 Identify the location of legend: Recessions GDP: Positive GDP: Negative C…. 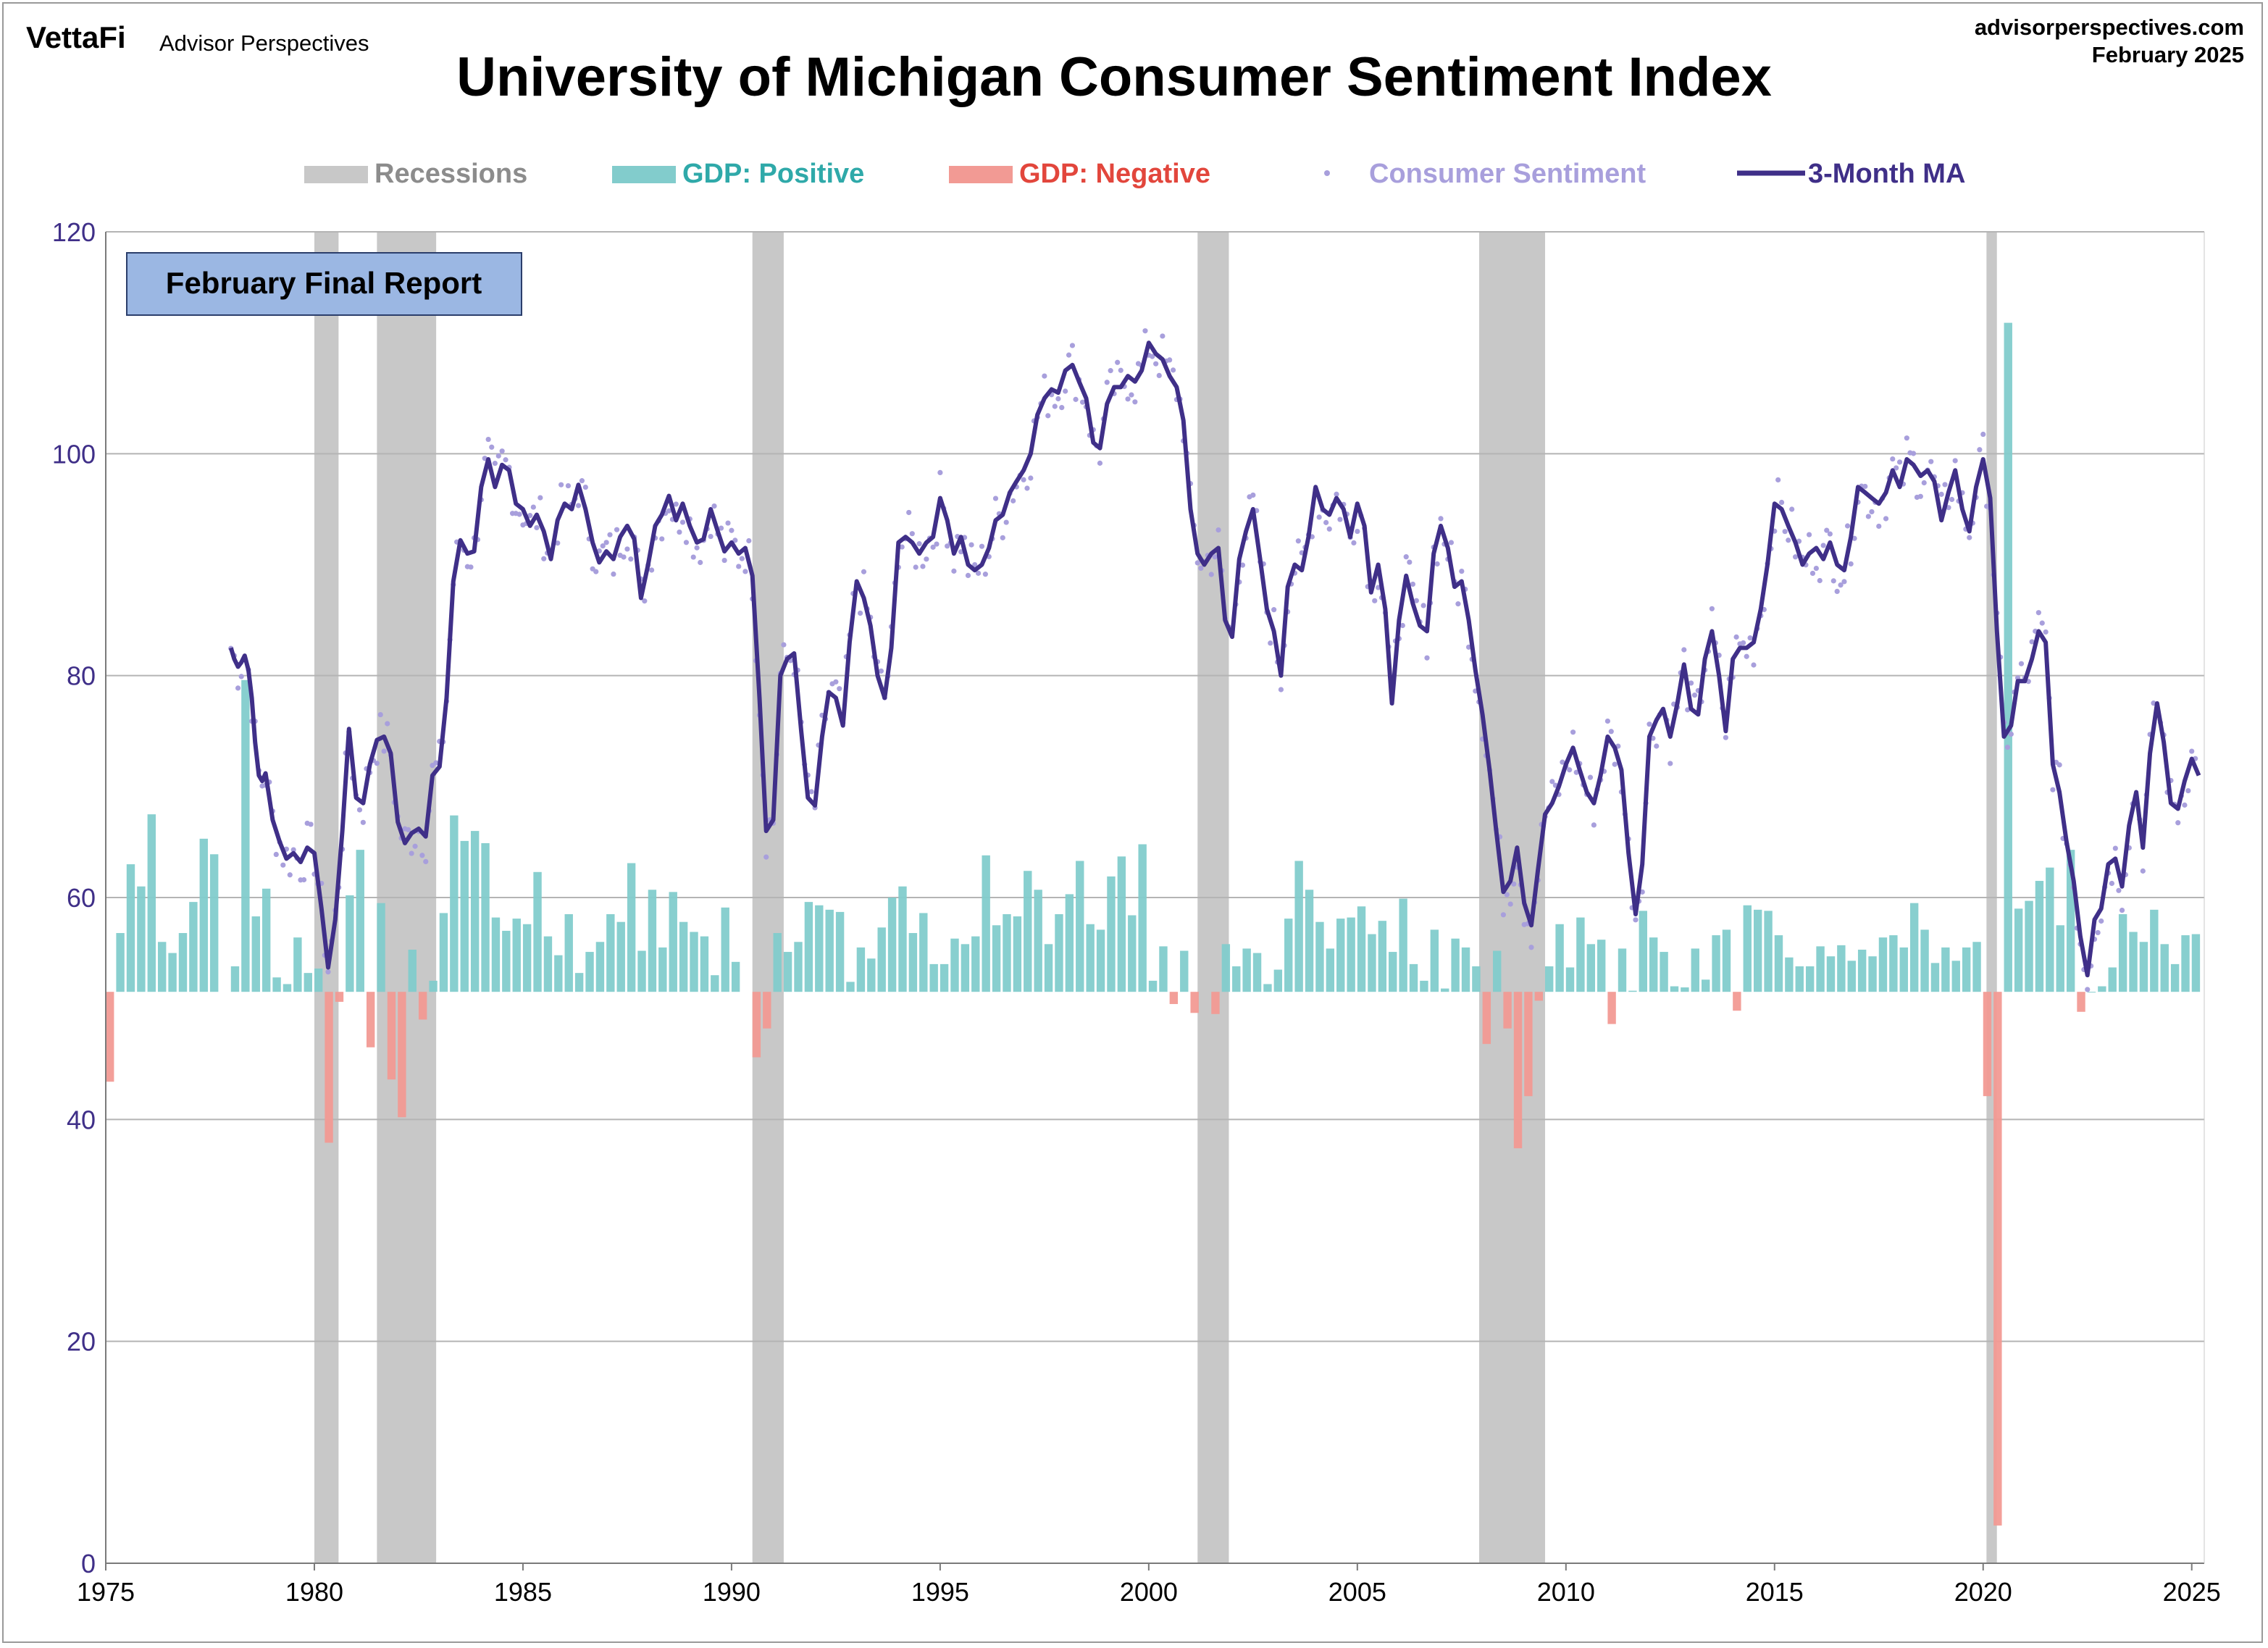
(1134, 174).